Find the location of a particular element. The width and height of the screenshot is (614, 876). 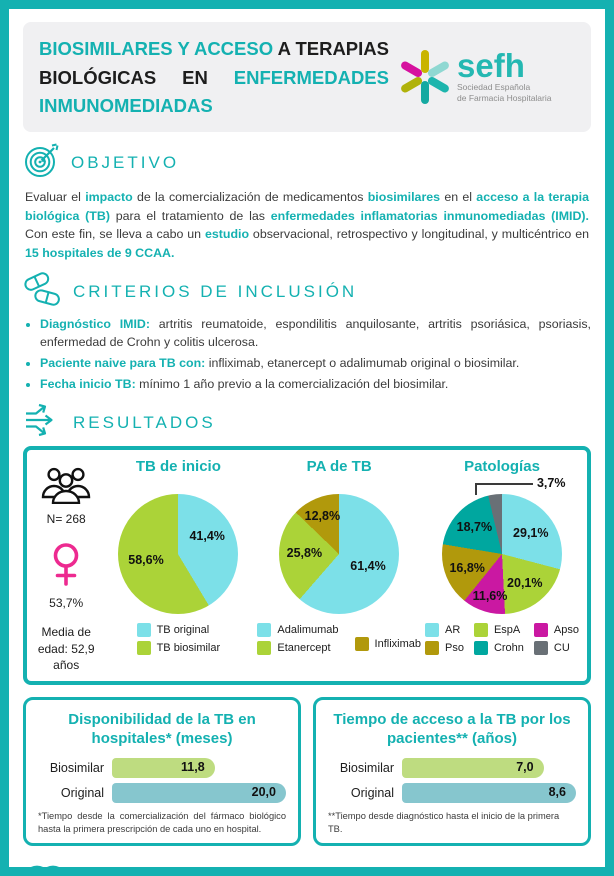

section-conclusiones-header: CONCLUSIONES is located at coordinates (269, 869).